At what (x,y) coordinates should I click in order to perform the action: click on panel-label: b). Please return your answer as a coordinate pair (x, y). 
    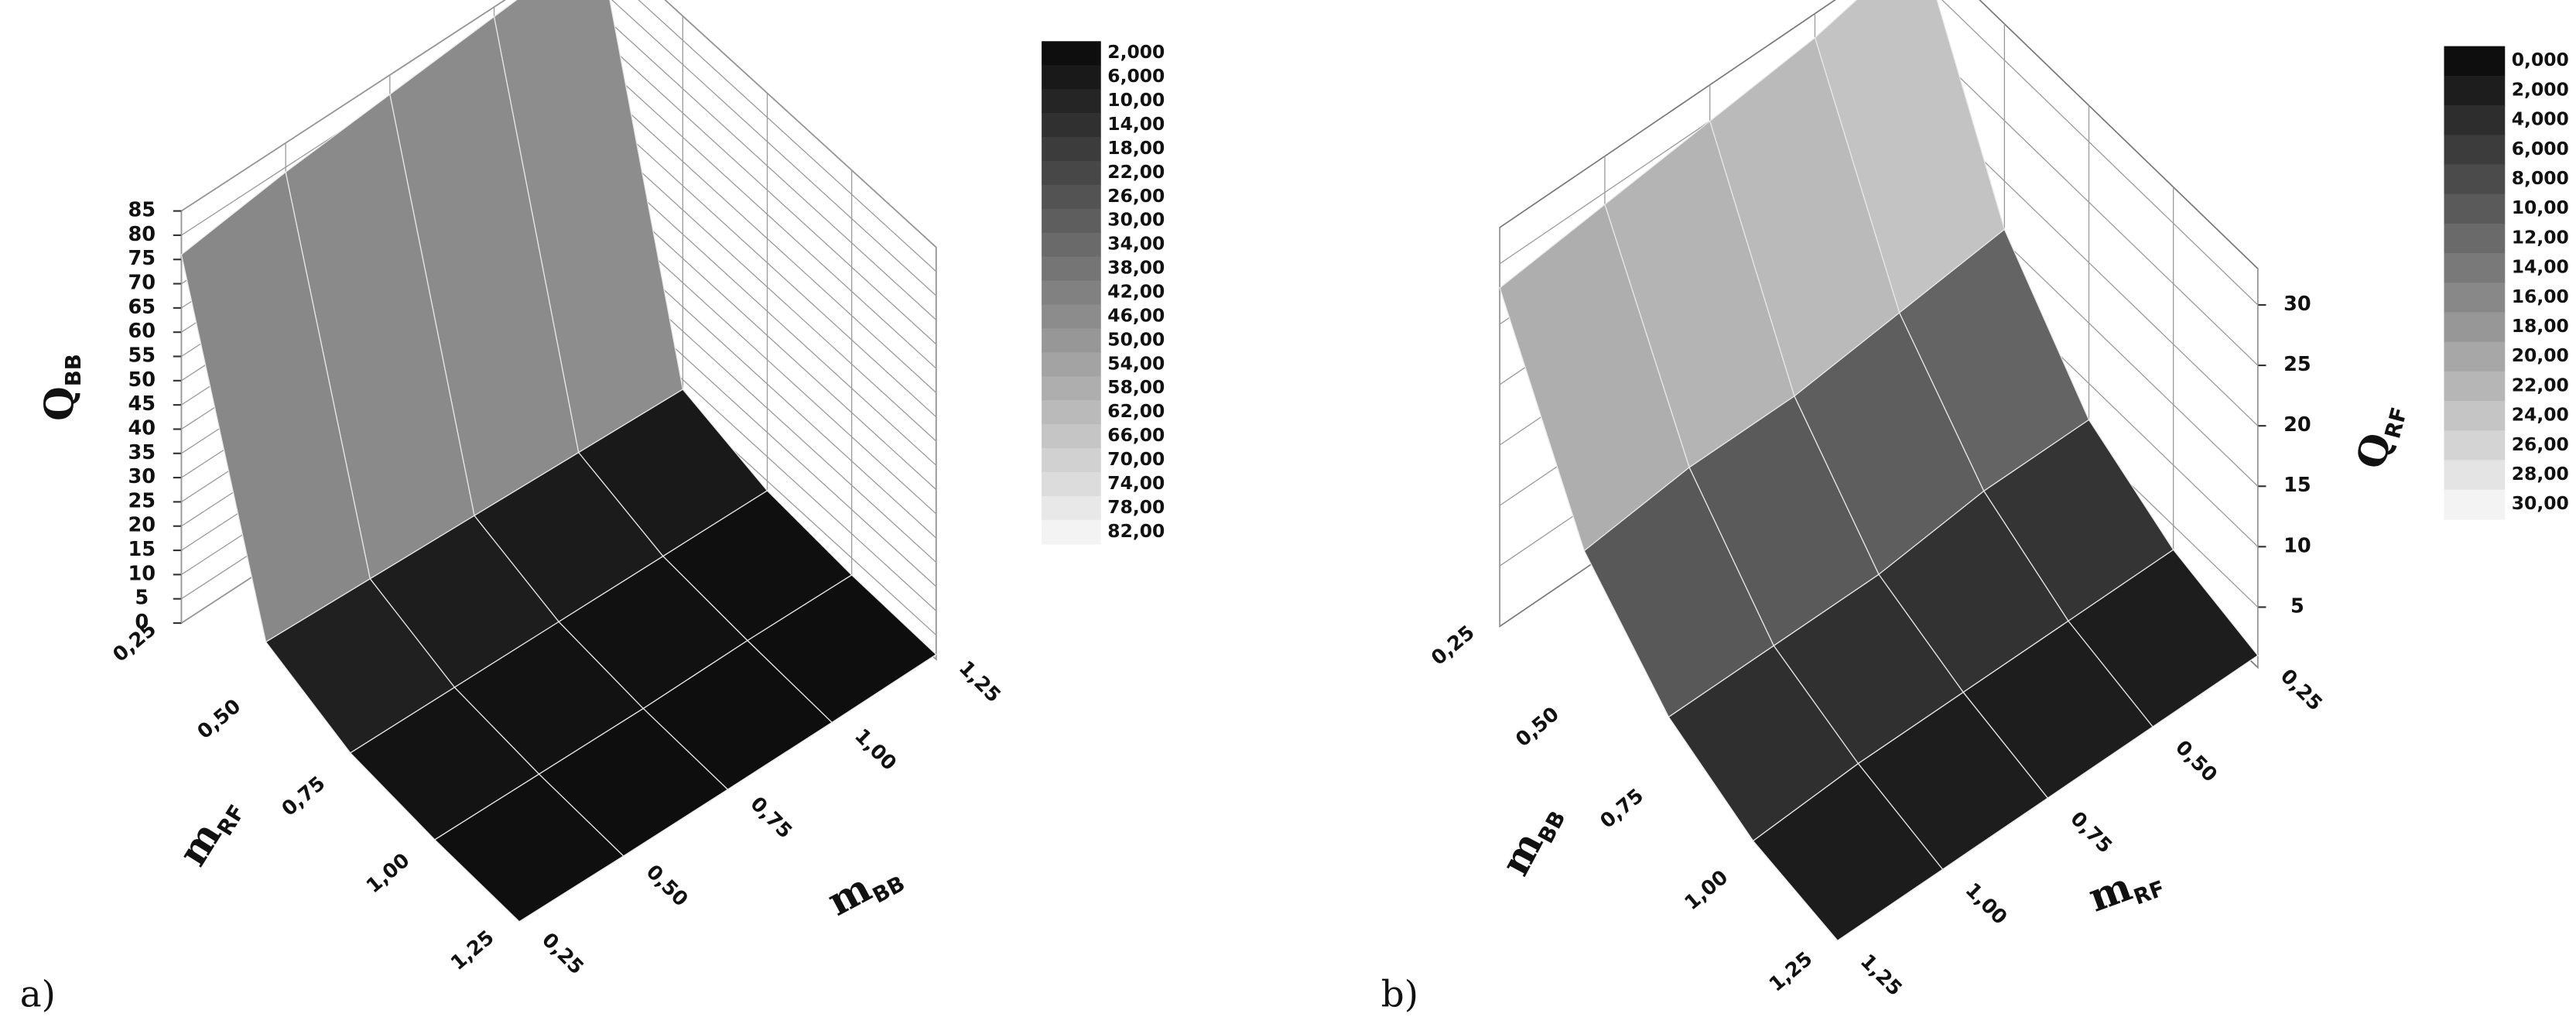
    Looking at the image, I should click on (1399, 994).